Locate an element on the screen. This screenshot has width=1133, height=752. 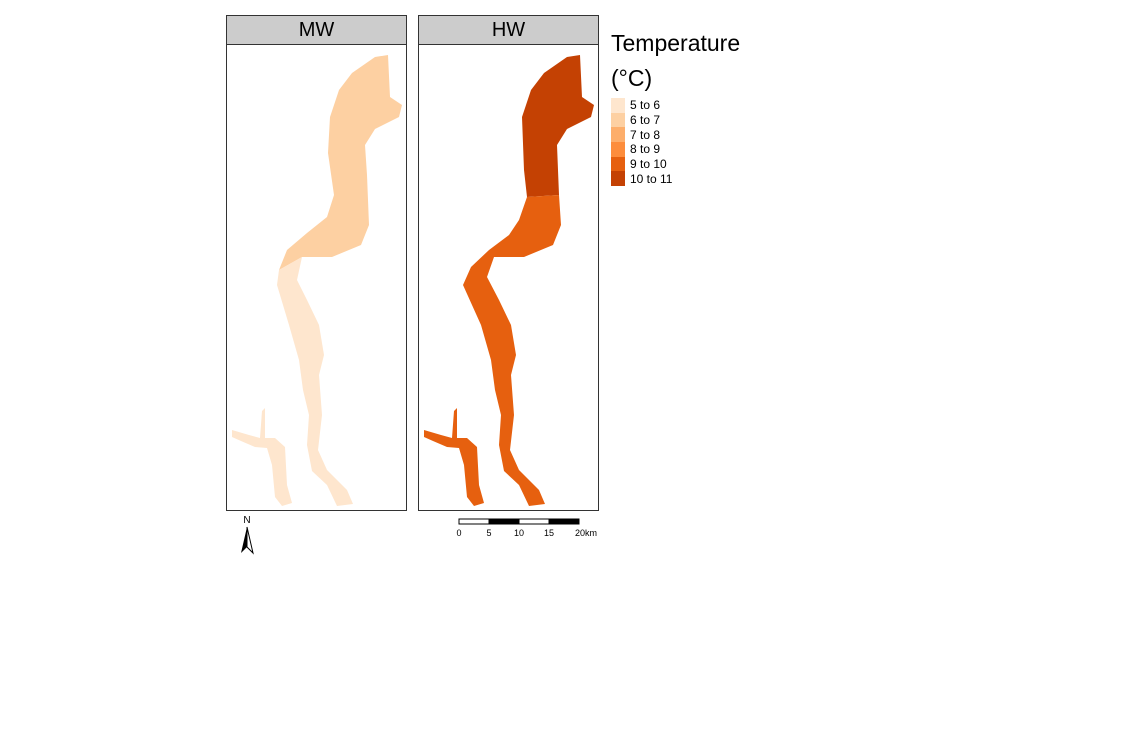
scale-tick-label: 20km is located at coordinates (586, 533).